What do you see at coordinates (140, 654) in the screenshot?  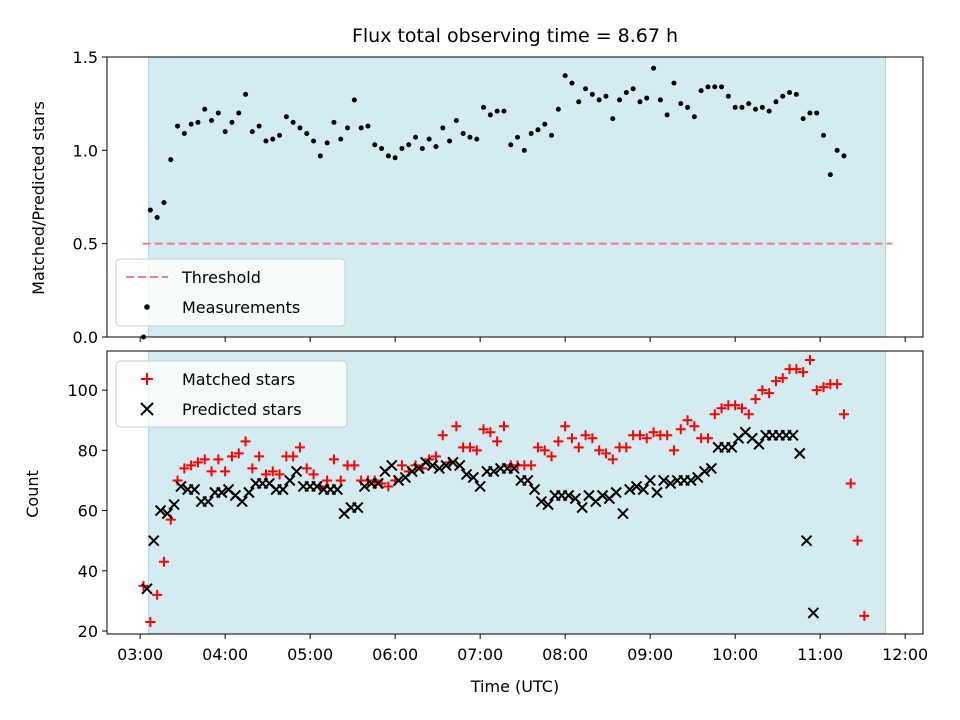 I see `x-tick-label: 03:00` at bounding box center [140, 654].